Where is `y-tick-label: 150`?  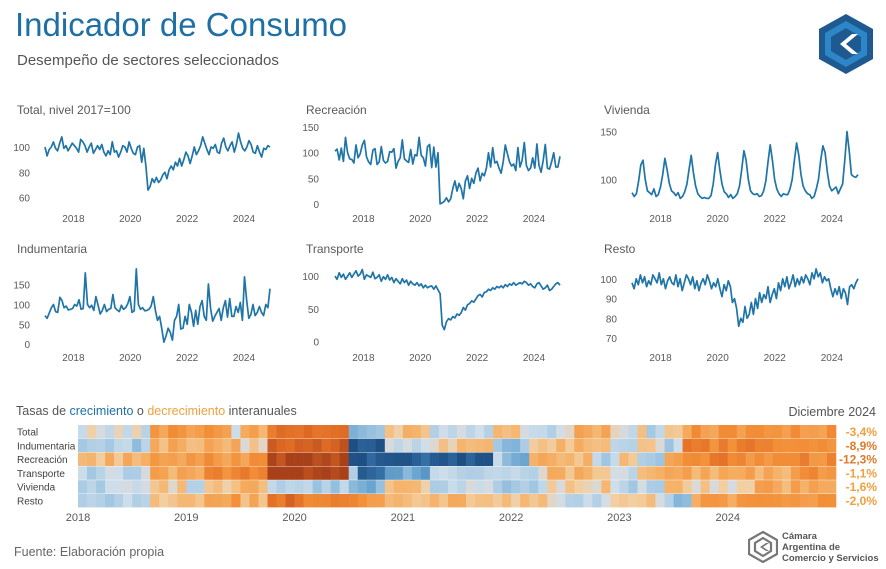
y-tick-label: 150 is located at coordinates (608, 133).